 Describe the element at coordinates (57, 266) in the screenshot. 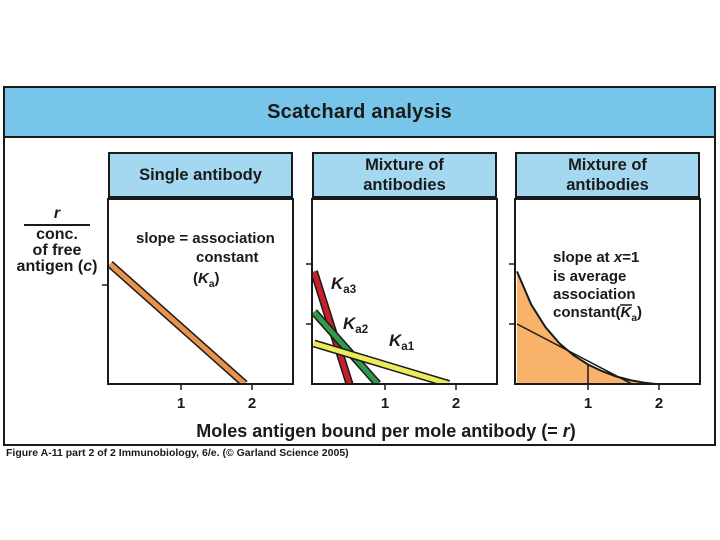

I see `y-label-line3: antigen (c)` at that location.